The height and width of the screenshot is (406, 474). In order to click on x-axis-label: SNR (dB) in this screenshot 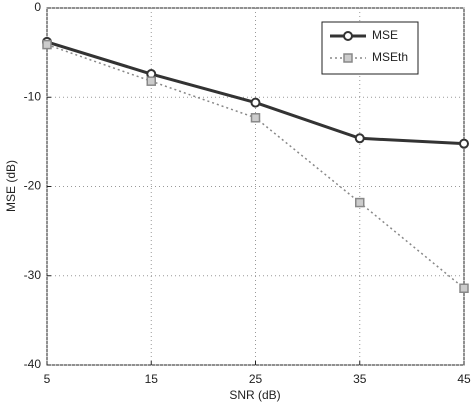, I will do `click(254, 395)`.